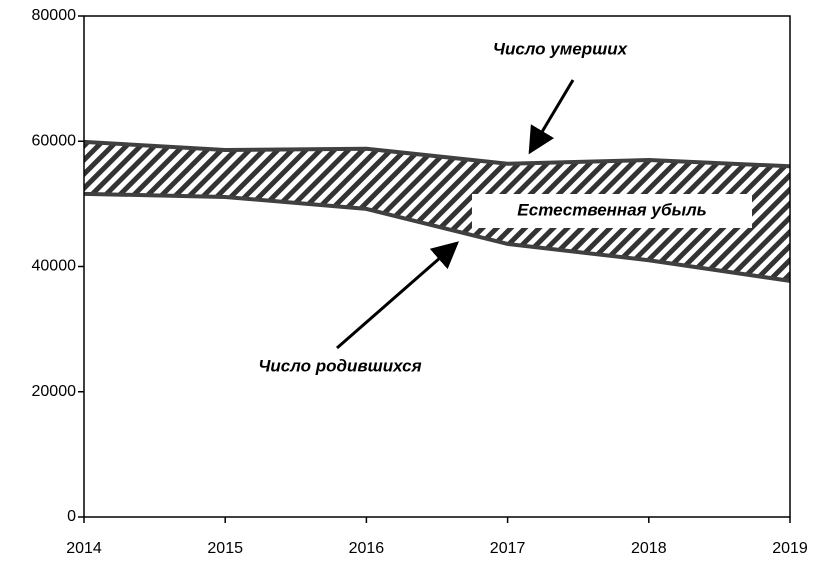  What do you see at coordinates (790, 548) in the screenshot?
I see `x-tick-label: 2019` at bounding box center [790, 548].